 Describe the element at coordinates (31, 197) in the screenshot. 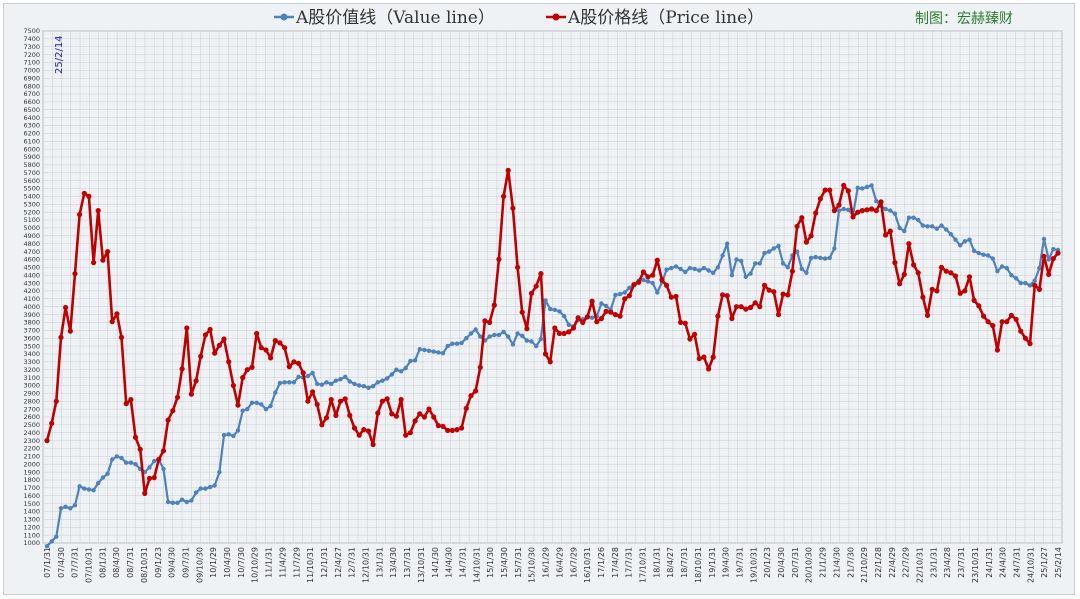

I see `y-tick-label: 5400` at that location.